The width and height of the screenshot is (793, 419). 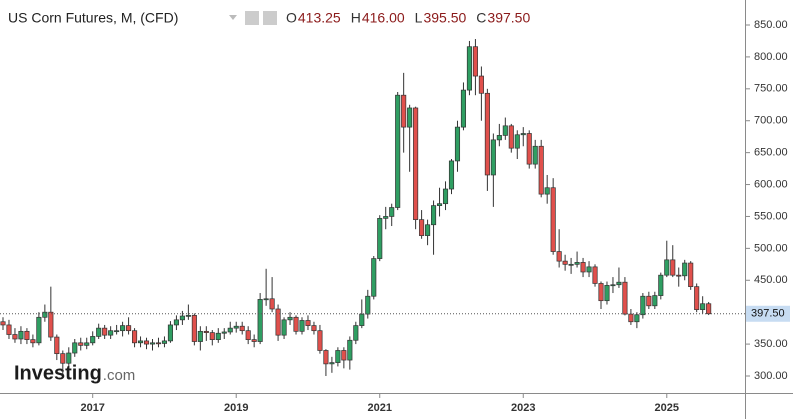 I want to click on x-tick-label: 2021, so click(x=379, y=408).